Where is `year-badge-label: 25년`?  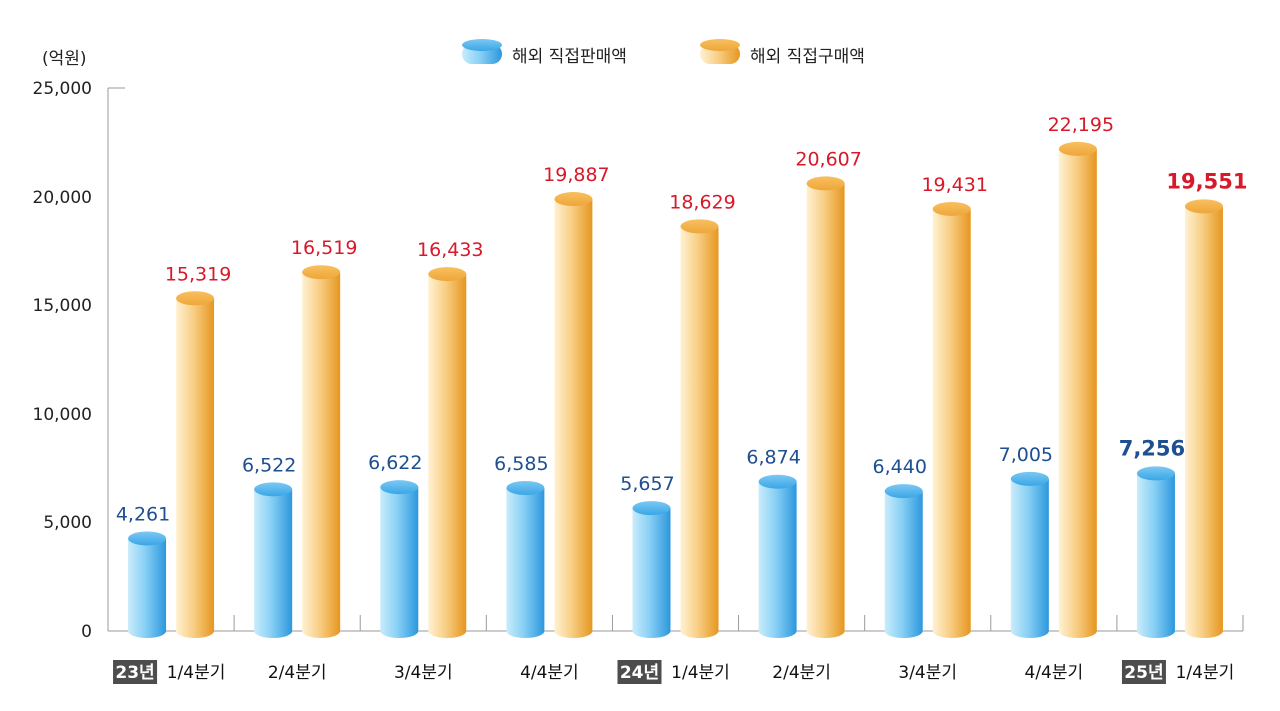
year-badge-label: 25년 is located at coordinates (1143, 673).